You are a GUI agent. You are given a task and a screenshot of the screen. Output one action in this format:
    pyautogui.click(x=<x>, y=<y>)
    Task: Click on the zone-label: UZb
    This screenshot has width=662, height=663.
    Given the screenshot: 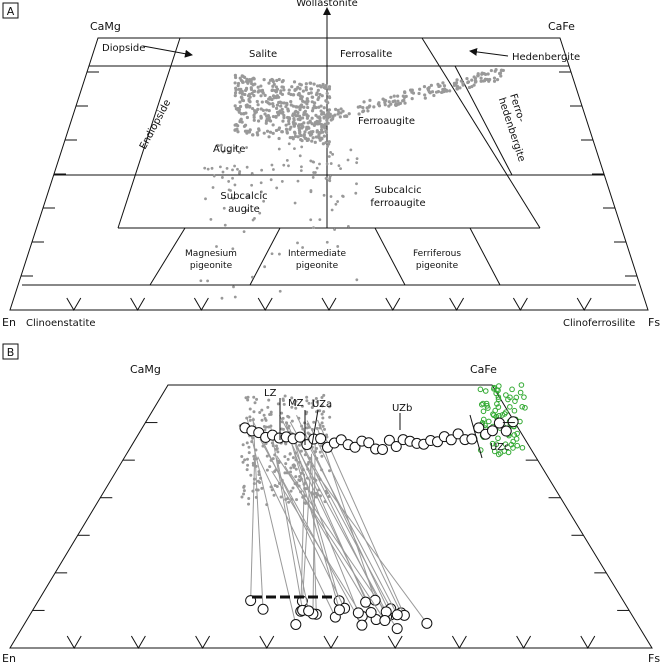 What is the action you would take?
    pyautogui.click(x=402, y=408)
    